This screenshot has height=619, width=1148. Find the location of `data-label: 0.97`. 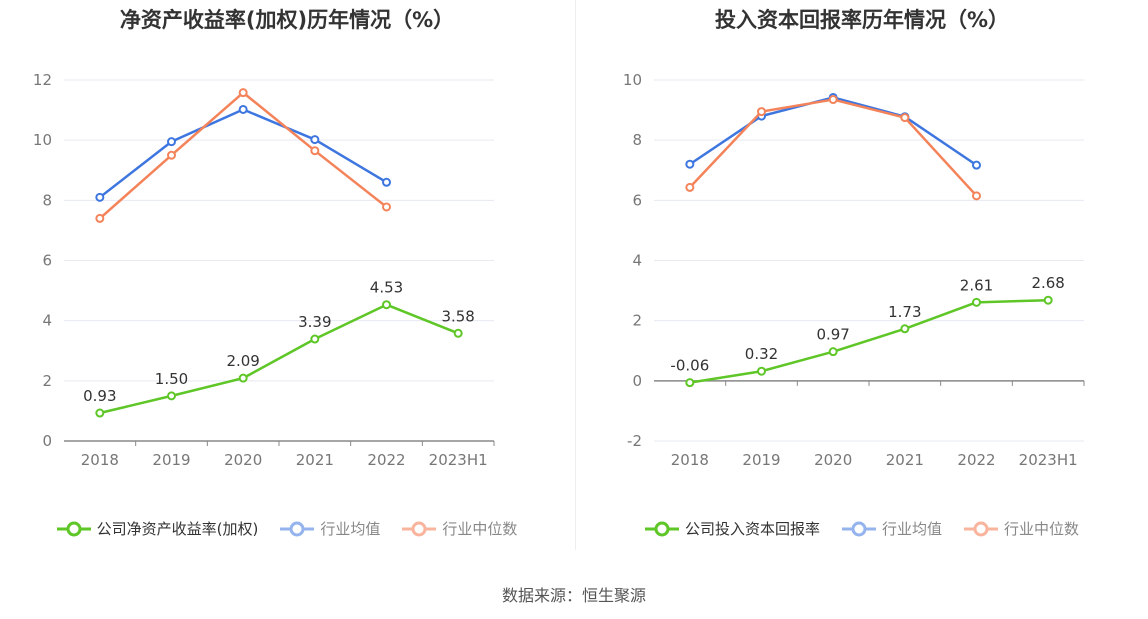

data-label: 0.97 is located at coordinates (832, 335).